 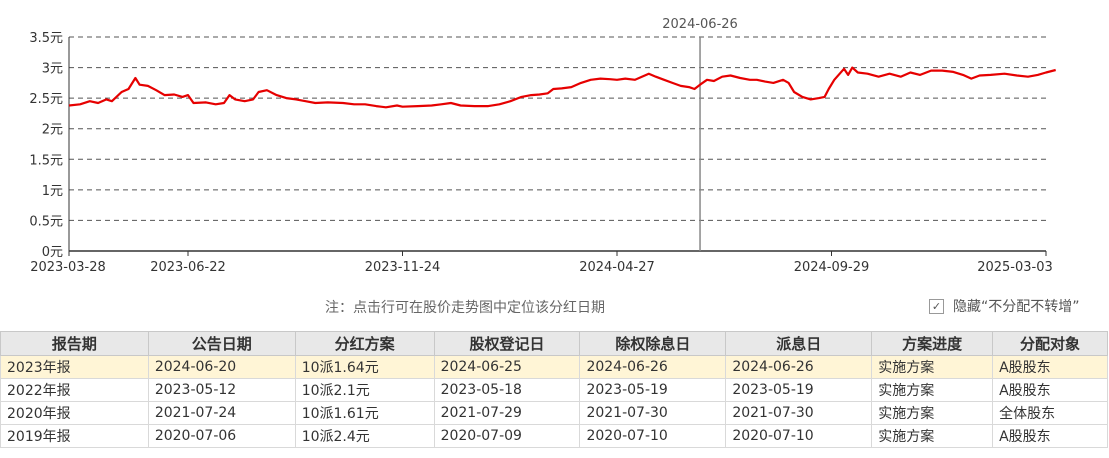 What do you see at coordinates (507, 413) in the screenshot?
I see `cell-record-date: 2021-07-29` at bounding box center [507, 413].